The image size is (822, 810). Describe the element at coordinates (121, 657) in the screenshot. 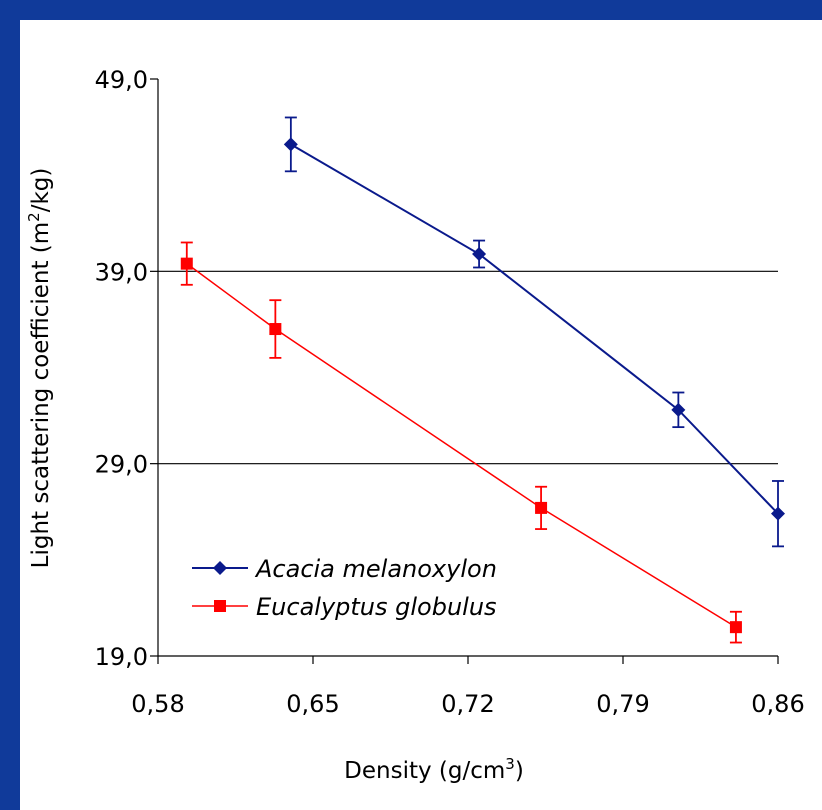

I see `y-tick-label-0: 19,0` at that location.